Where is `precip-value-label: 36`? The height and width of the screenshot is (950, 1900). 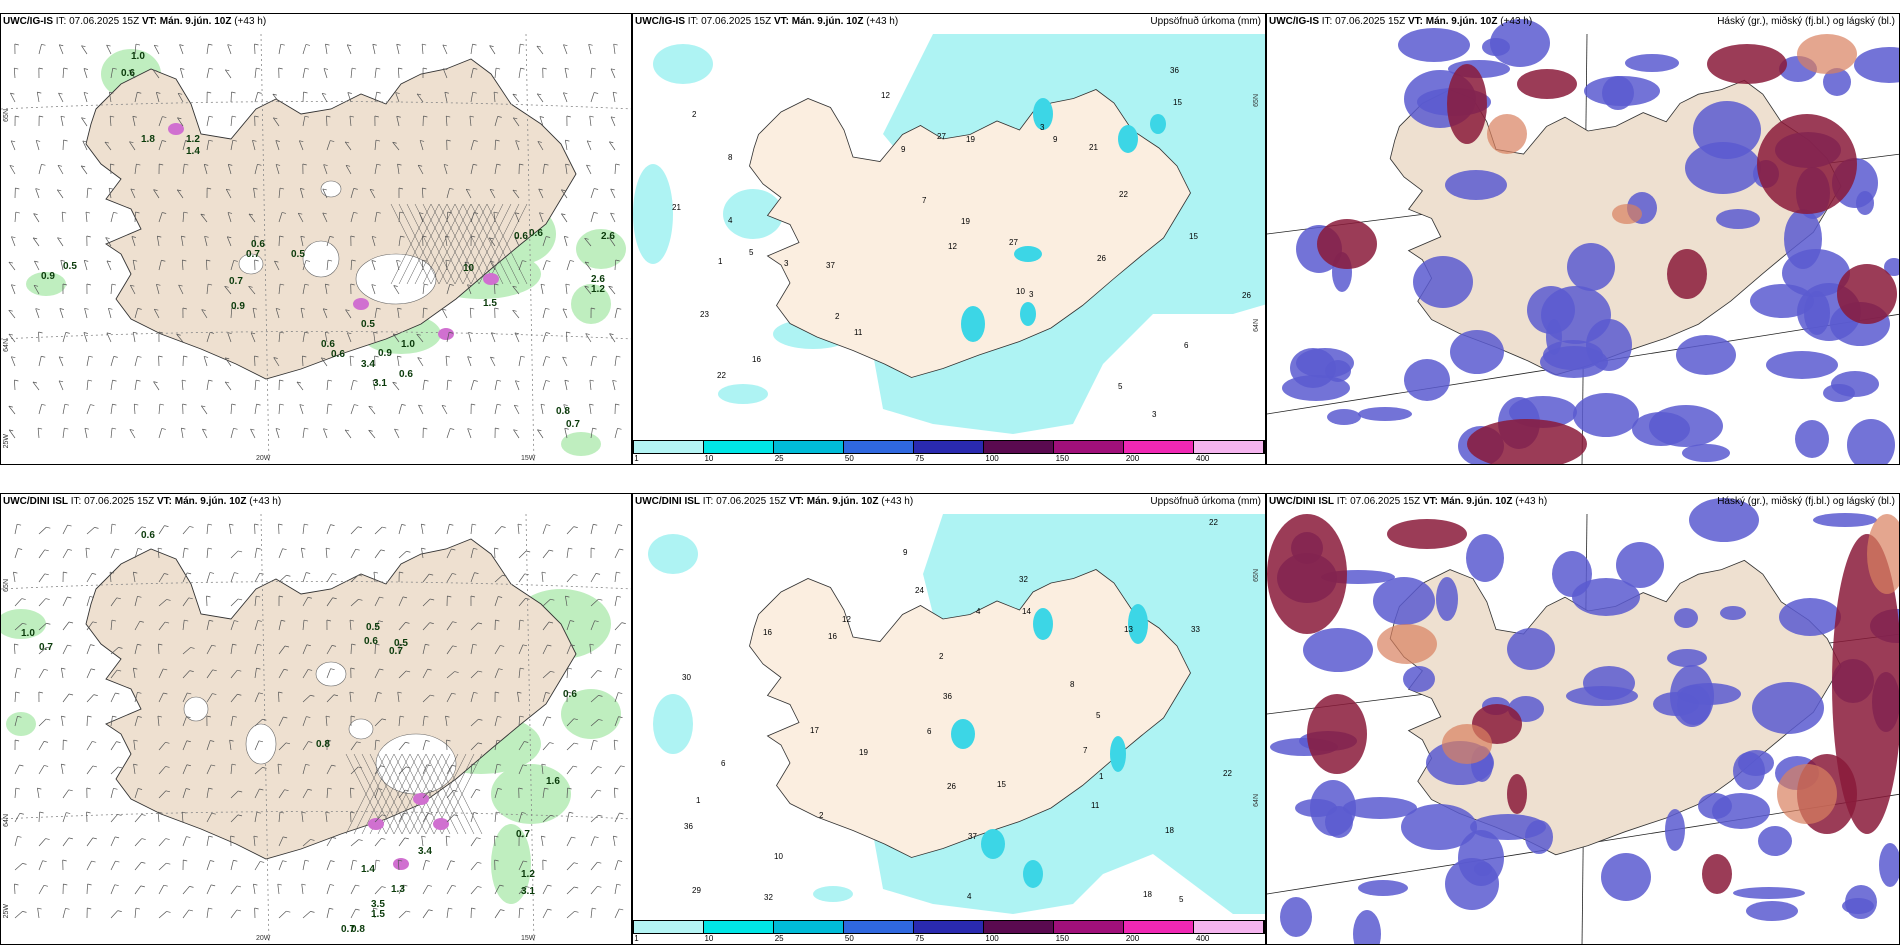
precip-value-label: 36 is located at coordinates (688, 826).